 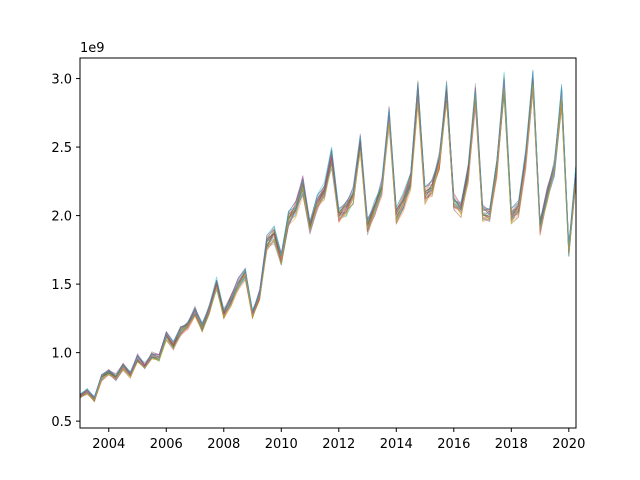 What do you see at coordinates (453, 444) in the screenshot?
I see `x-tick-label: 2016` at bounding box center [453, 444].